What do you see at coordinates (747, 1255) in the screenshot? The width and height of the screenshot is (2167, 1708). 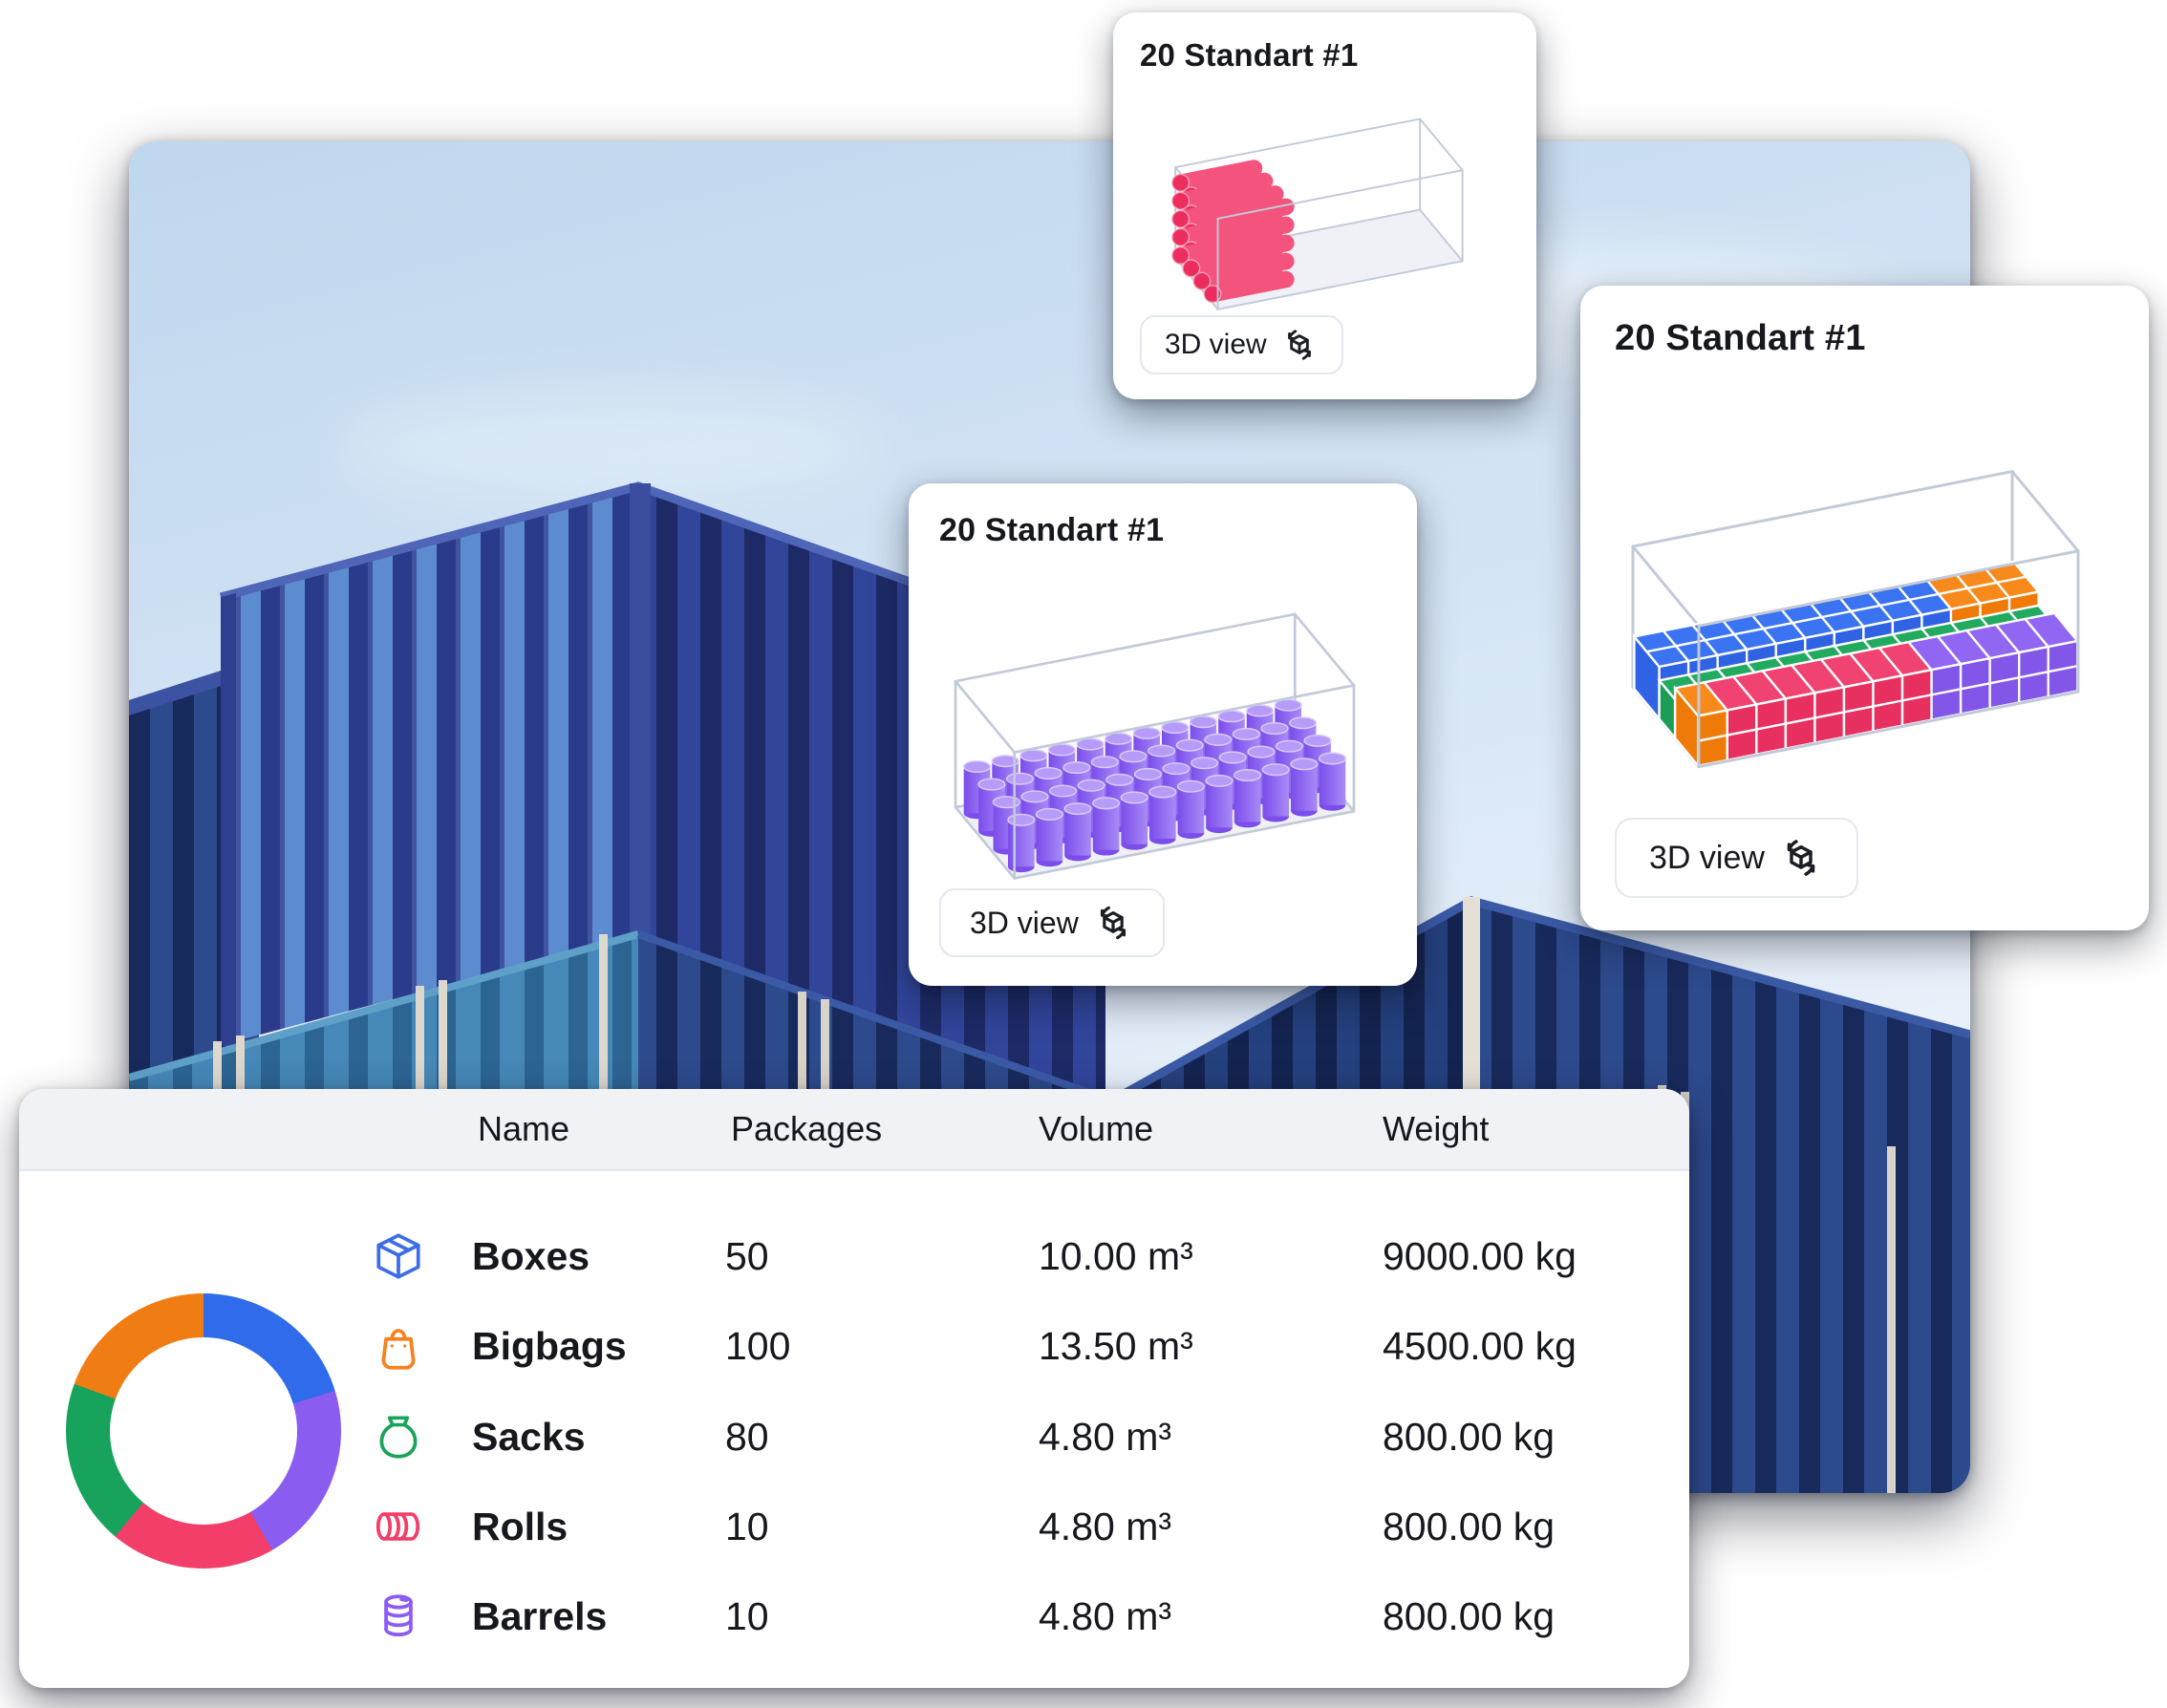 I see `cargo-packages: 50` at bounding box center [747, 1255].